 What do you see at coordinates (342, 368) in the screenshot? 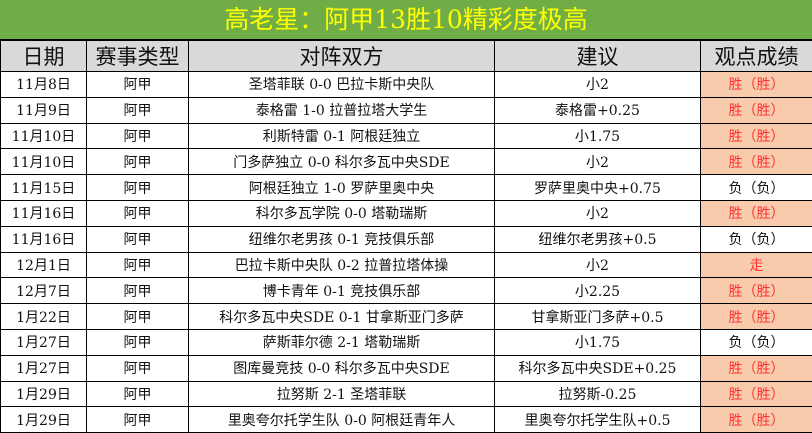
I see `match-cell: 图库曼竞技 0-0 科尔多瓦中央SDE` at bounding box center [342, 368].